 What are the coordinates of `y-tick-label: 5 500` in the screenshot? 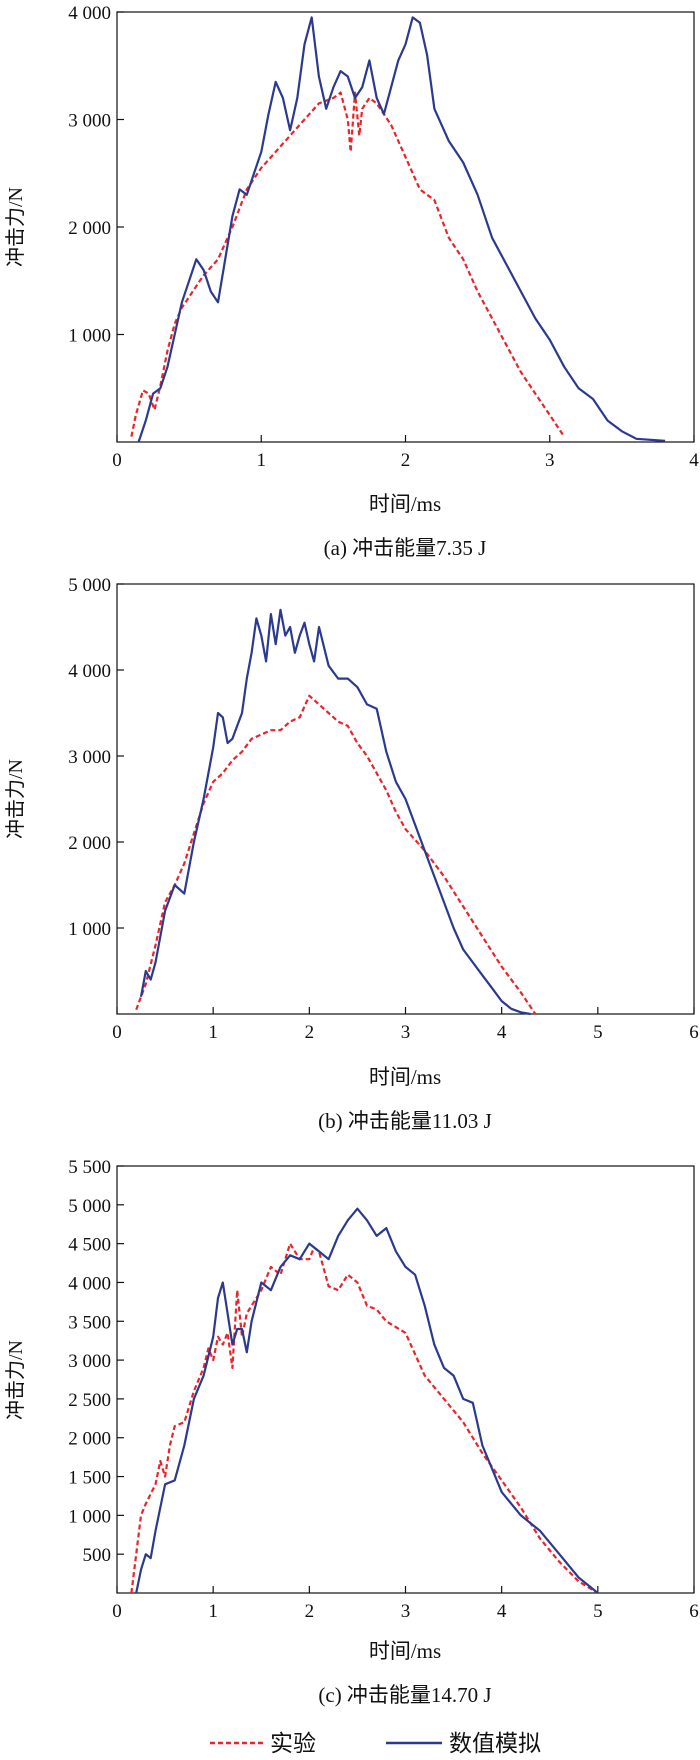 It's located at (89, 1167).